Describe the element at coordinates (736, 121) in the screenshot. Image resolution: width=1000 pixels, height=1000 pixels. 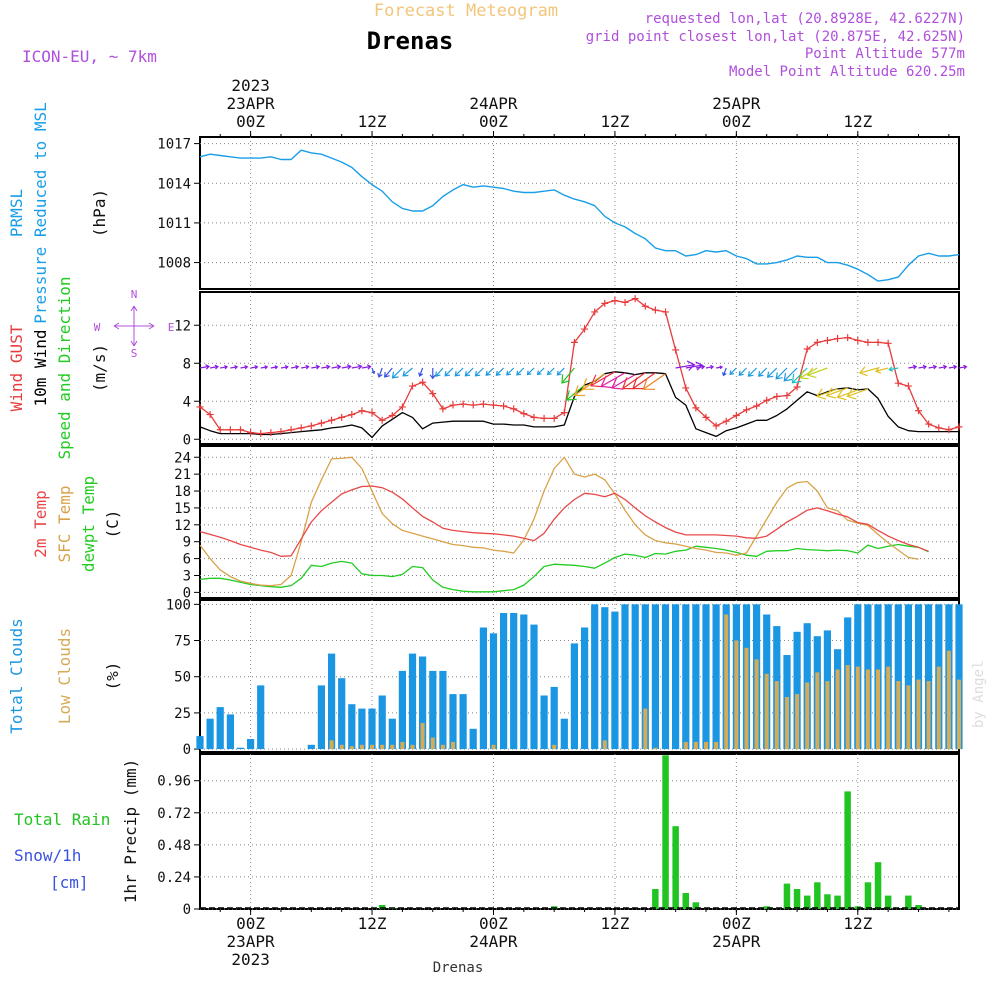
I see `top-time-label: 00Z` at that location.